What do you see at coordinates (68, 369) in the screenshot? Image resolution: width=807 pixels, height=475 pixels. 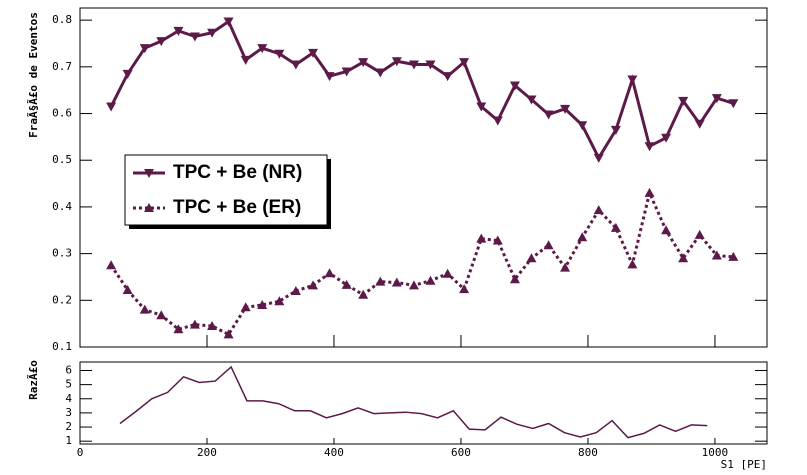 I see `y-tick-label: 6` at bounding box center [68, 369].